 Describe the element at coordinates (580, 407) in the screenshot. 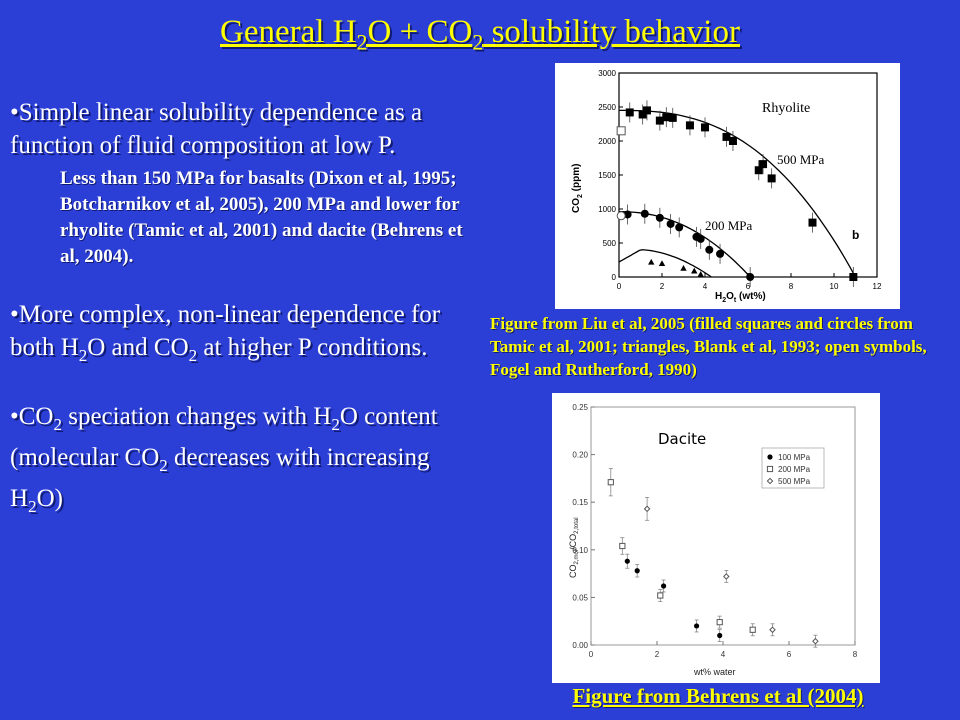

I see `y-tick-label: 0.25` at that location.